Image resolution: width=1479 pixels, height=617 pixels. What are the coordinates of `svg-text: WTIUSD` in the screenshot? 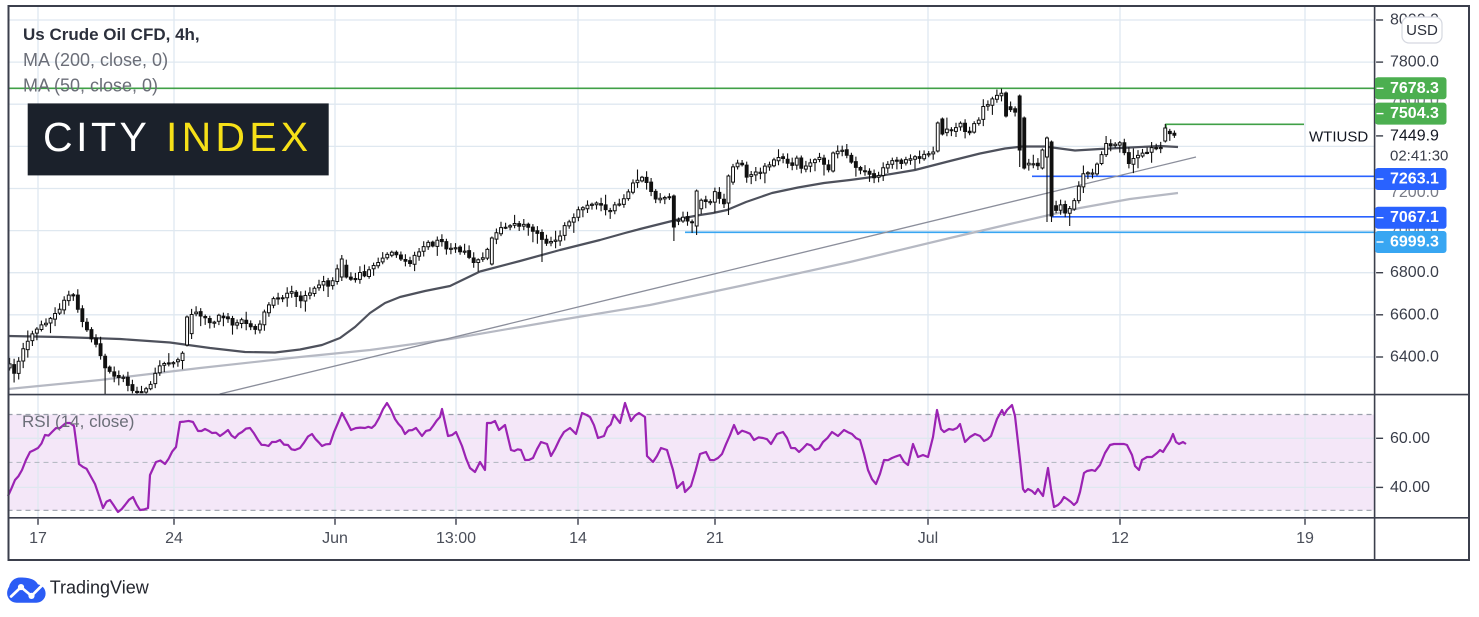 It's located at (1338, 137).